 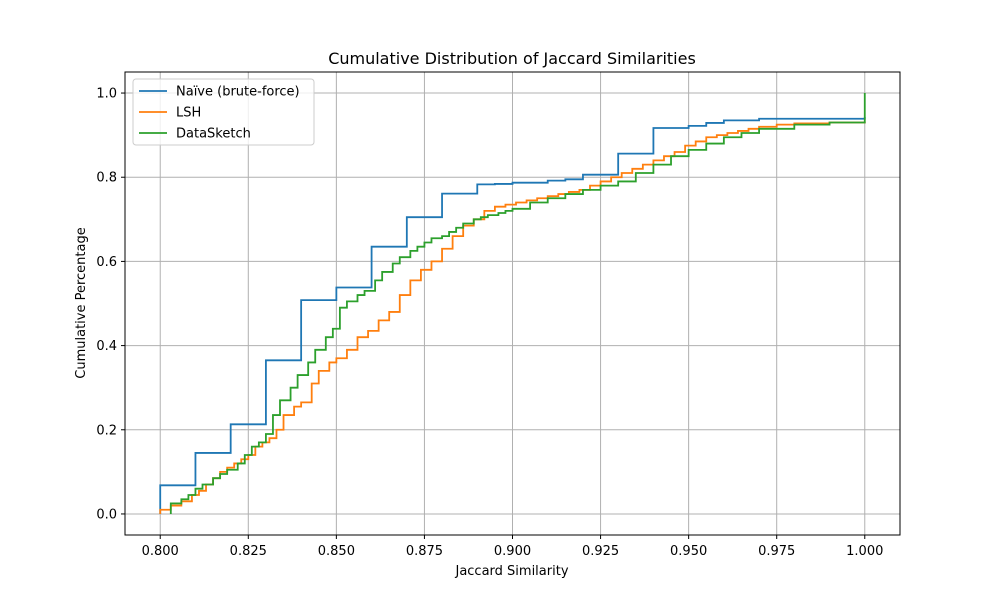 What do you see at coordinates (864, 551) in the screenshot?
I see `x-tick-label: 1.000` at bounding box center [864, 551].